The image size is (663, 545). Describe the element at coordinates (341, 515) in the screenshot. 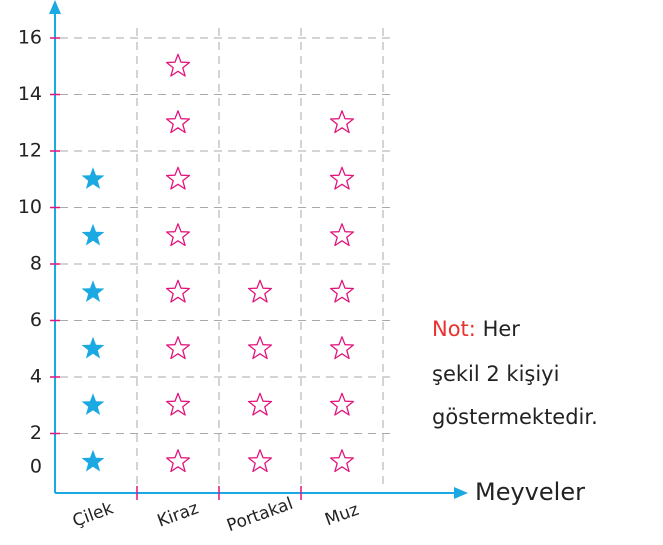

I see `x-tick-label: Muz` at that location.